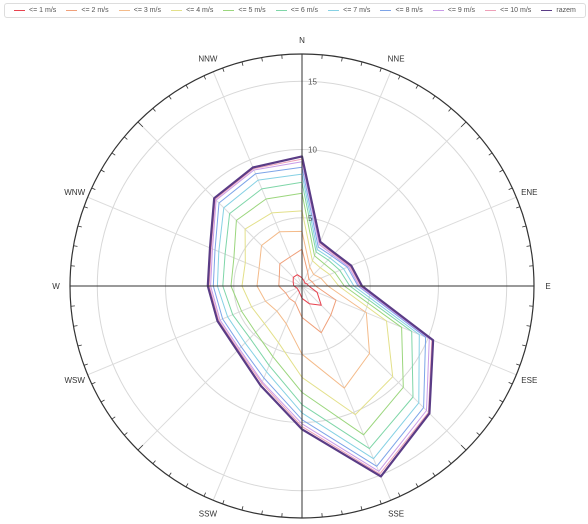  Describe the element at coordinates (357, 10) in the screenshot. I see `legend-label: <= 7 m/s` at that location.